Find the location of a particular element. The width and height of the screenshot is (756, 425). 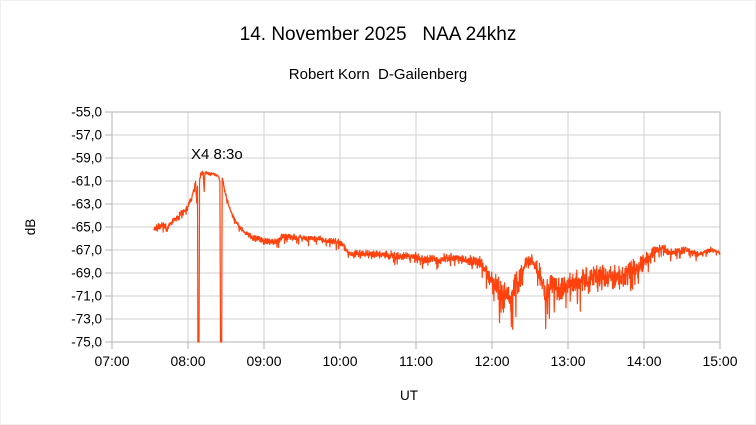

y-tick-label: -65,0 is located at coordinates (86, 227).